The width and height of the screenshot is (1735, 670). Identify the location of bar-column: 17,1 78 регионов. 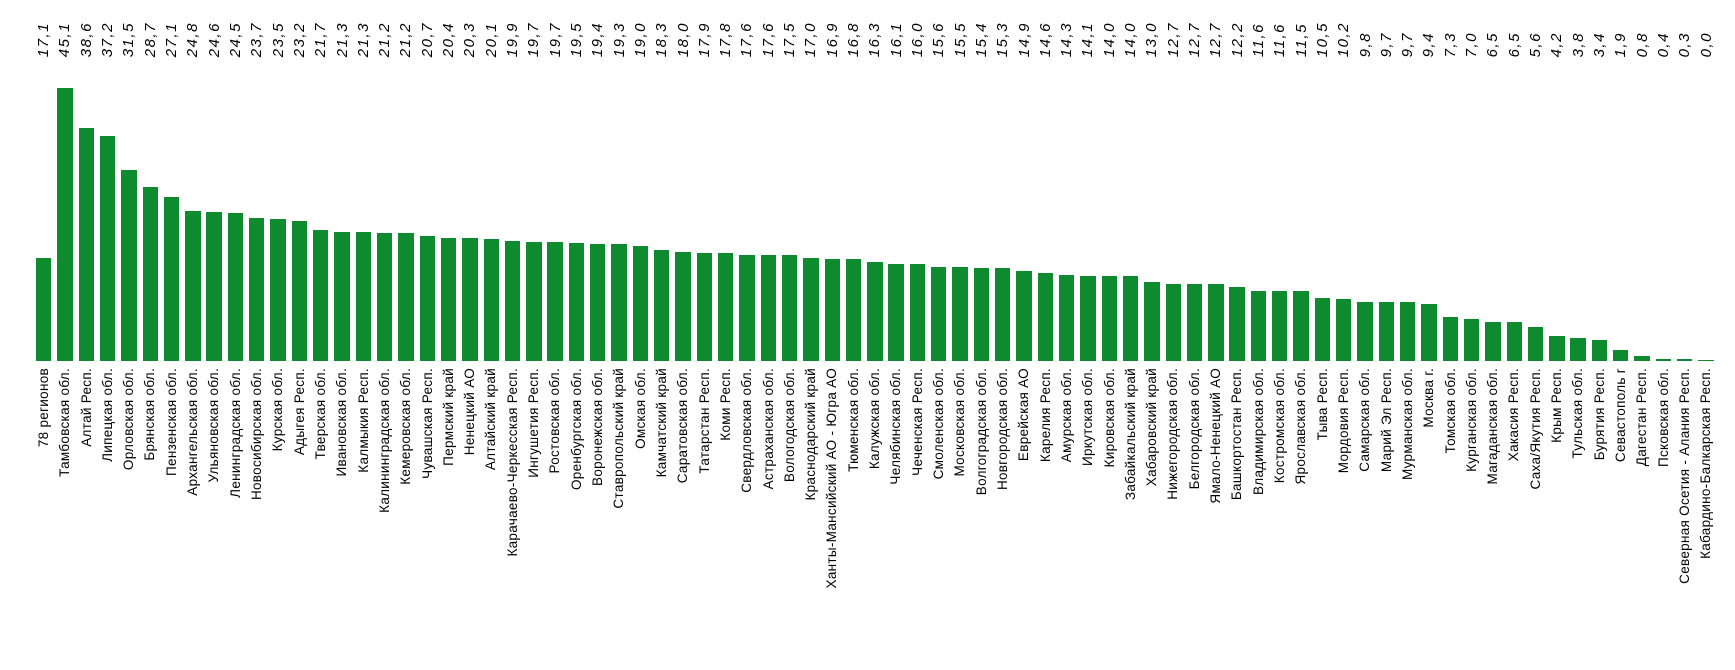
(43, 335).